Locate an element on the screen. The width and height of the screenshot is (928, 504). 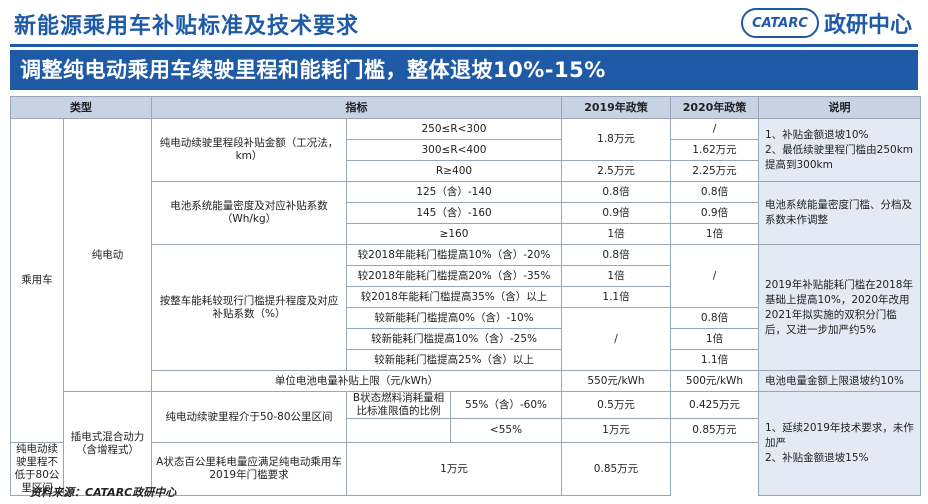
phev-range-b: 纯电动续驶里程不低于80公里区间 is located at coordinates (37, 469).